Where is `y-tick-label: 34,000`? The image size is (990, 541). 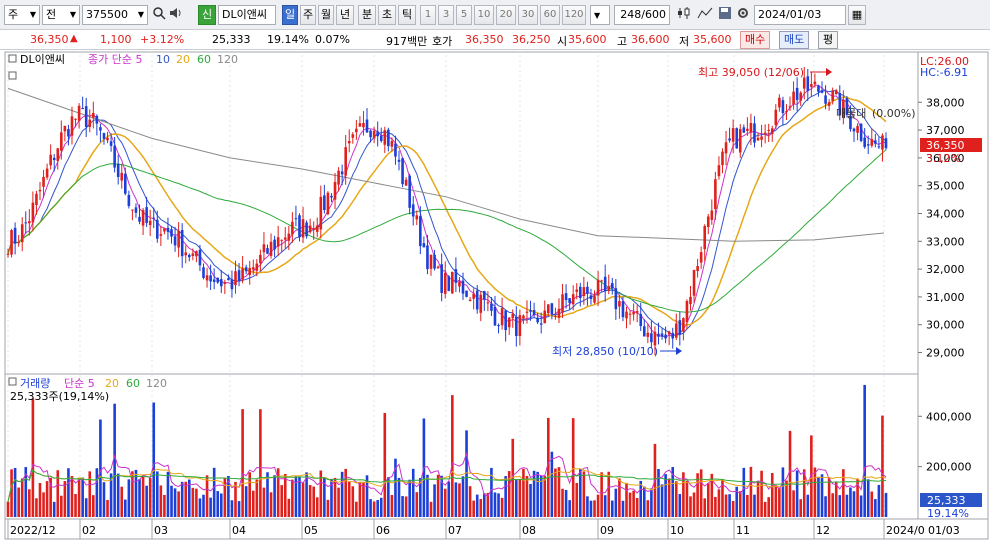
y-tick-label: 34,000 is located at coordinates (945, 214).